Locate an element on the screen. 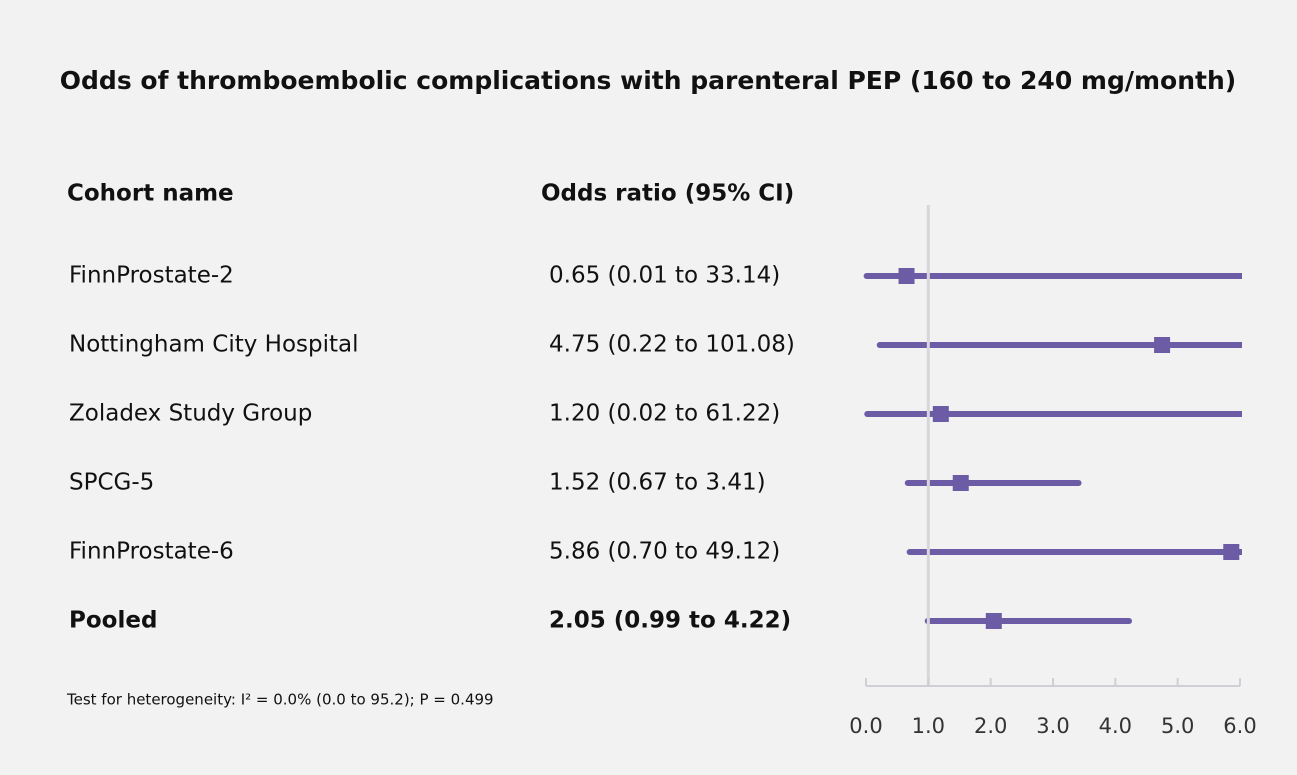 The image size is (1297, 775). x-tick-label: 0.0 is located at coordinates (865, 726).